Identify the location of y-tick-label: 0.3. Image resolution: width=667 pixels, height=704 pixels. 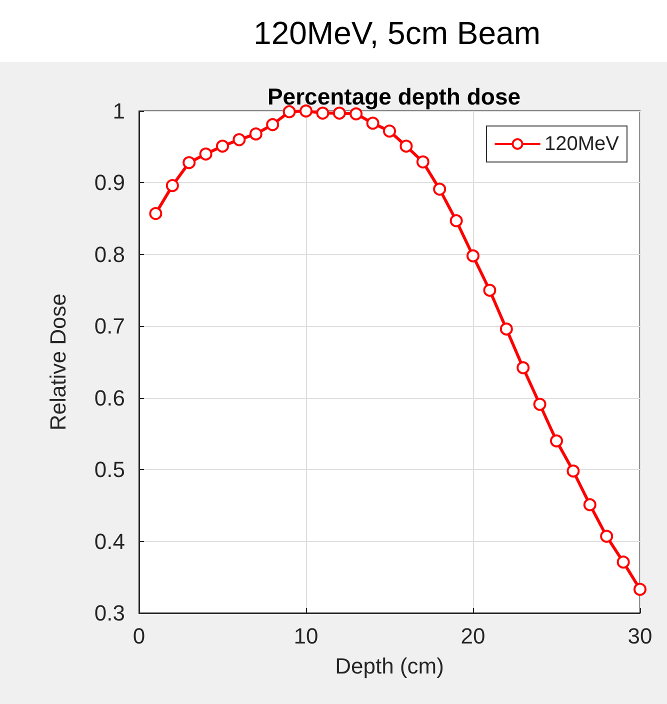
(109, 613).